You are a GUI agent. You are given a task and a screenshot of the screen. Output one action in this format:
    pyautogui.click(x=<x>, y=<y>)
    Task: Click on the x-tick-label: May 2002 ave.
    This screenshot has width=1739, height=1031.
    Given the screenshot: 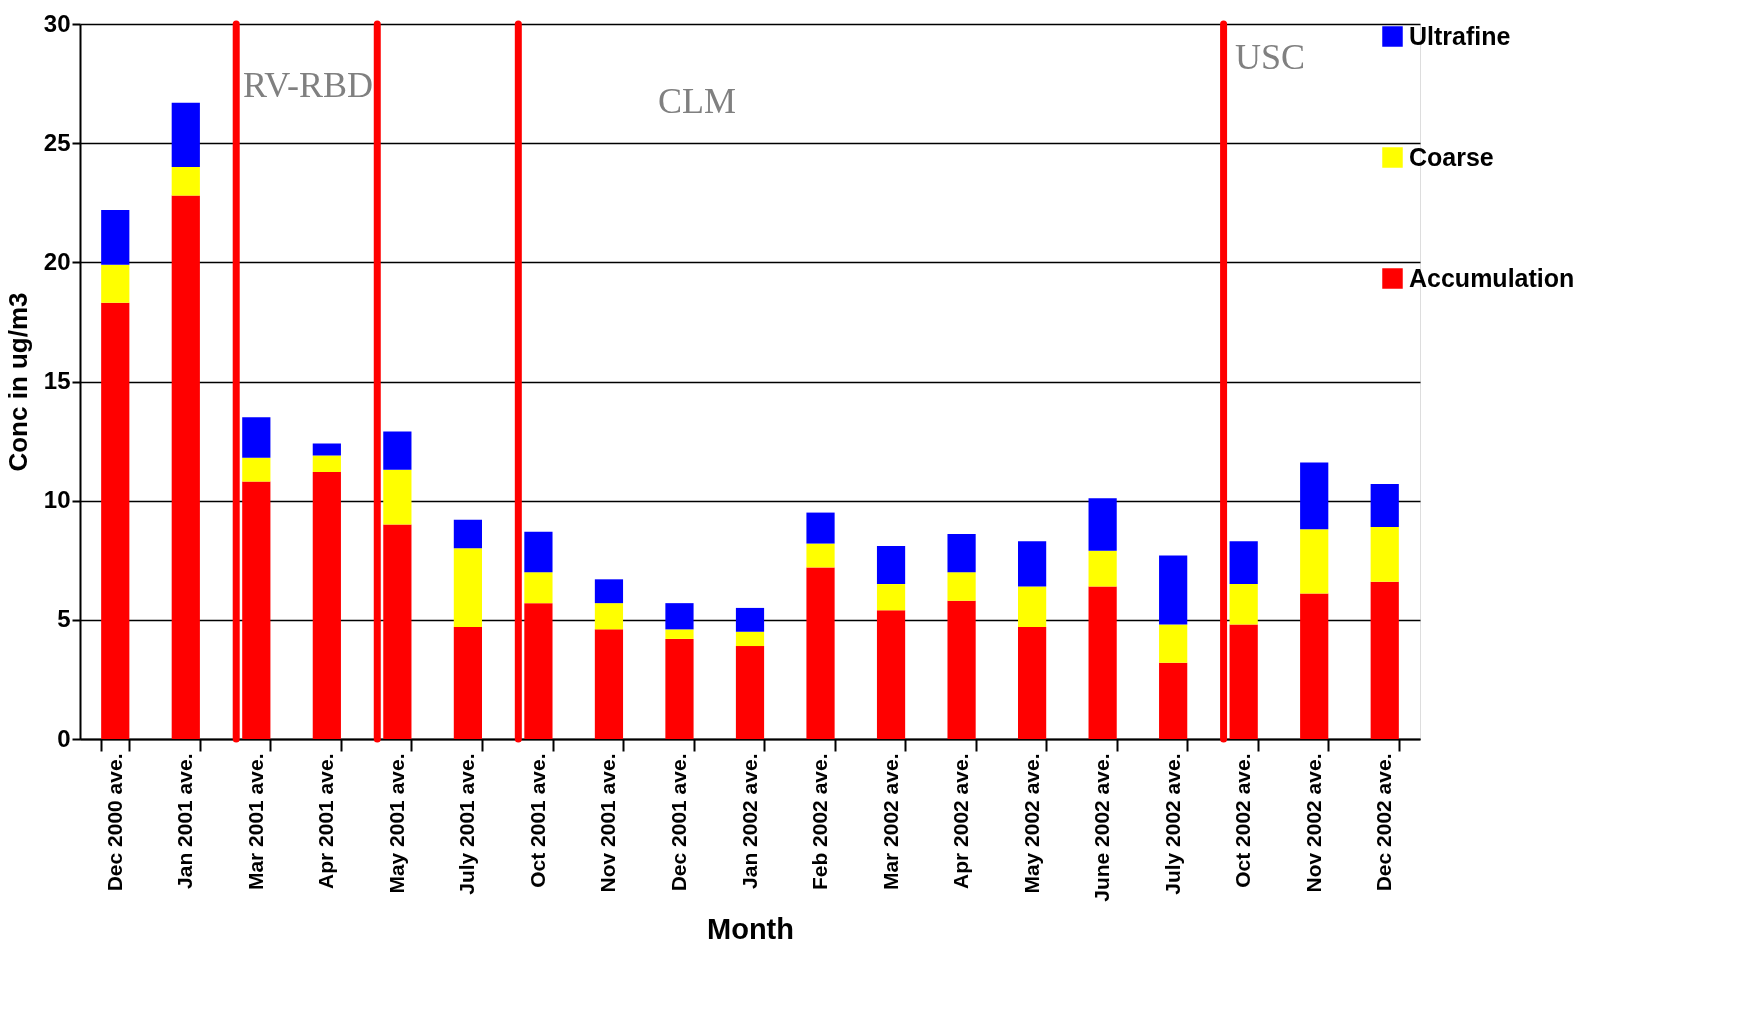 What is the action you would take?
    pyautogui.click(x=1031, y=823)
    